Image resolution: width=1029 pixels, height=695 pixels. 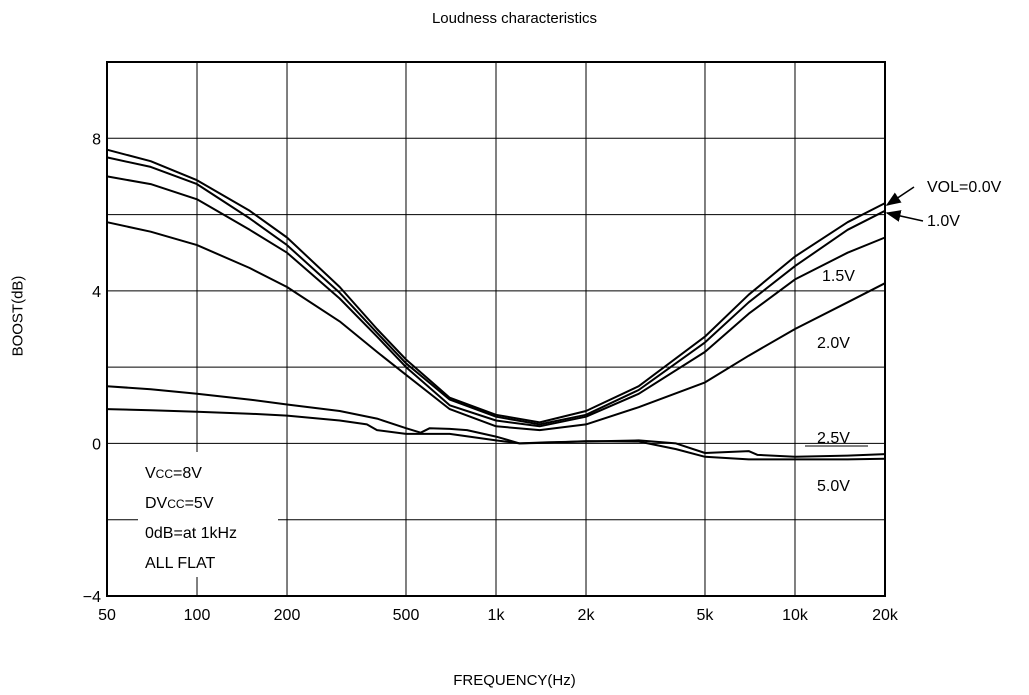 I want to click on y-tick-label: 8, so click(x=96, y=139).